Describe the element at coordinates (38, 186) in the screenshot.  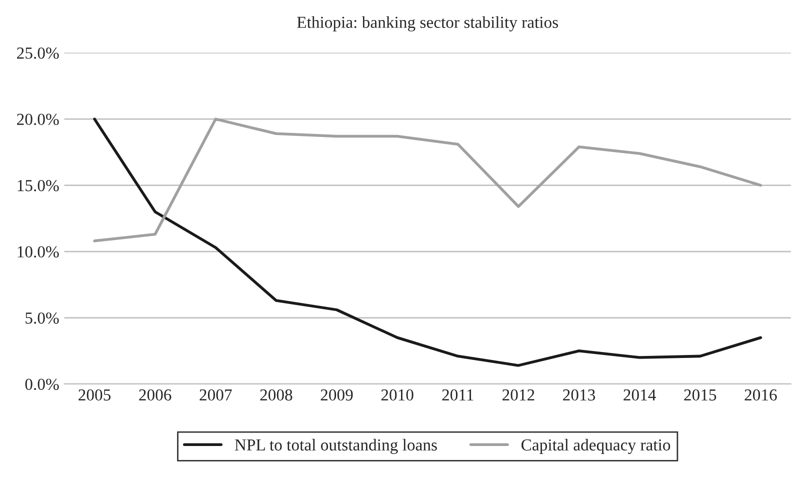
I see `y-tick-label: 15.0%` at that location.